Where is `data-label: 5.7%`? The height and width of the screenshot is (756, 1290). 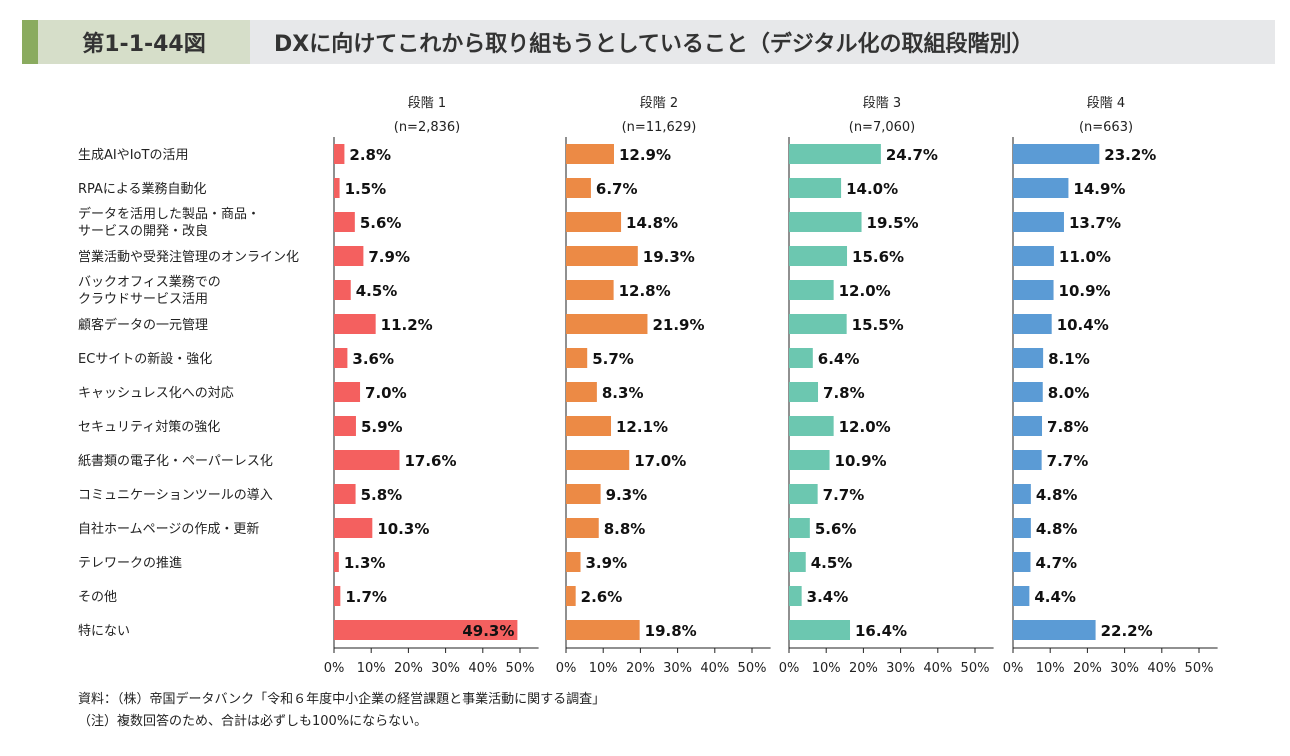
data-label: 5.7% is located at coordinates (613, 359).